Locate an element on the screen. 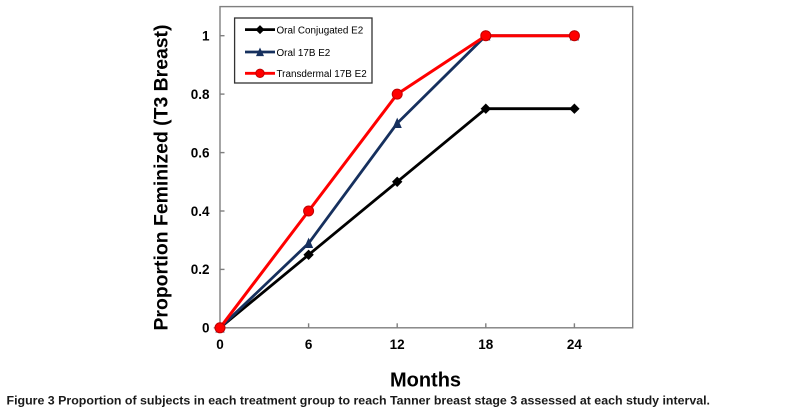  svg-text: 18 is located at coordinates (486, 344).